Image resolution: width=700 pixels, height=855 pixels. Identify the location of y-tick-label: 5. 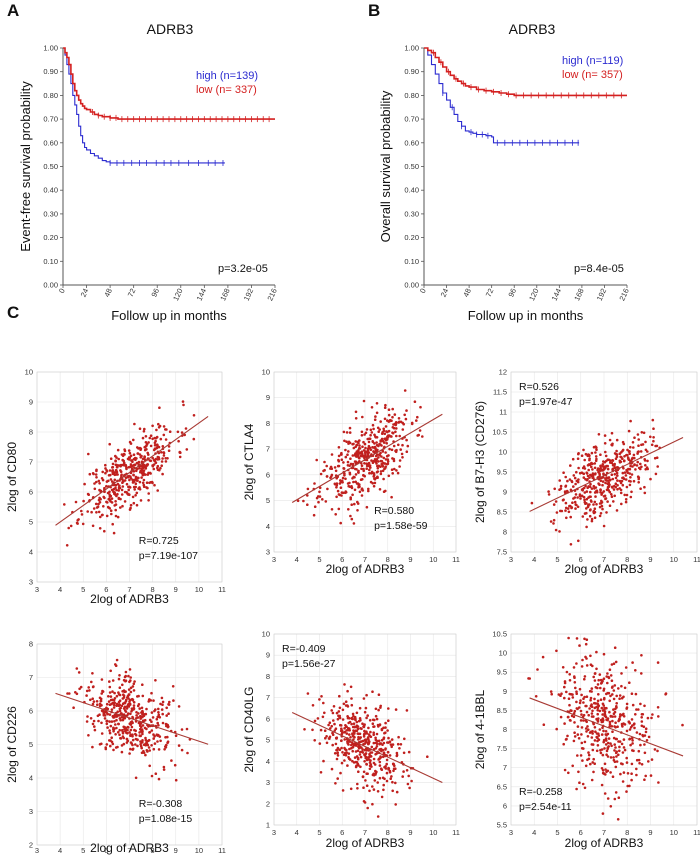
(268, 500).